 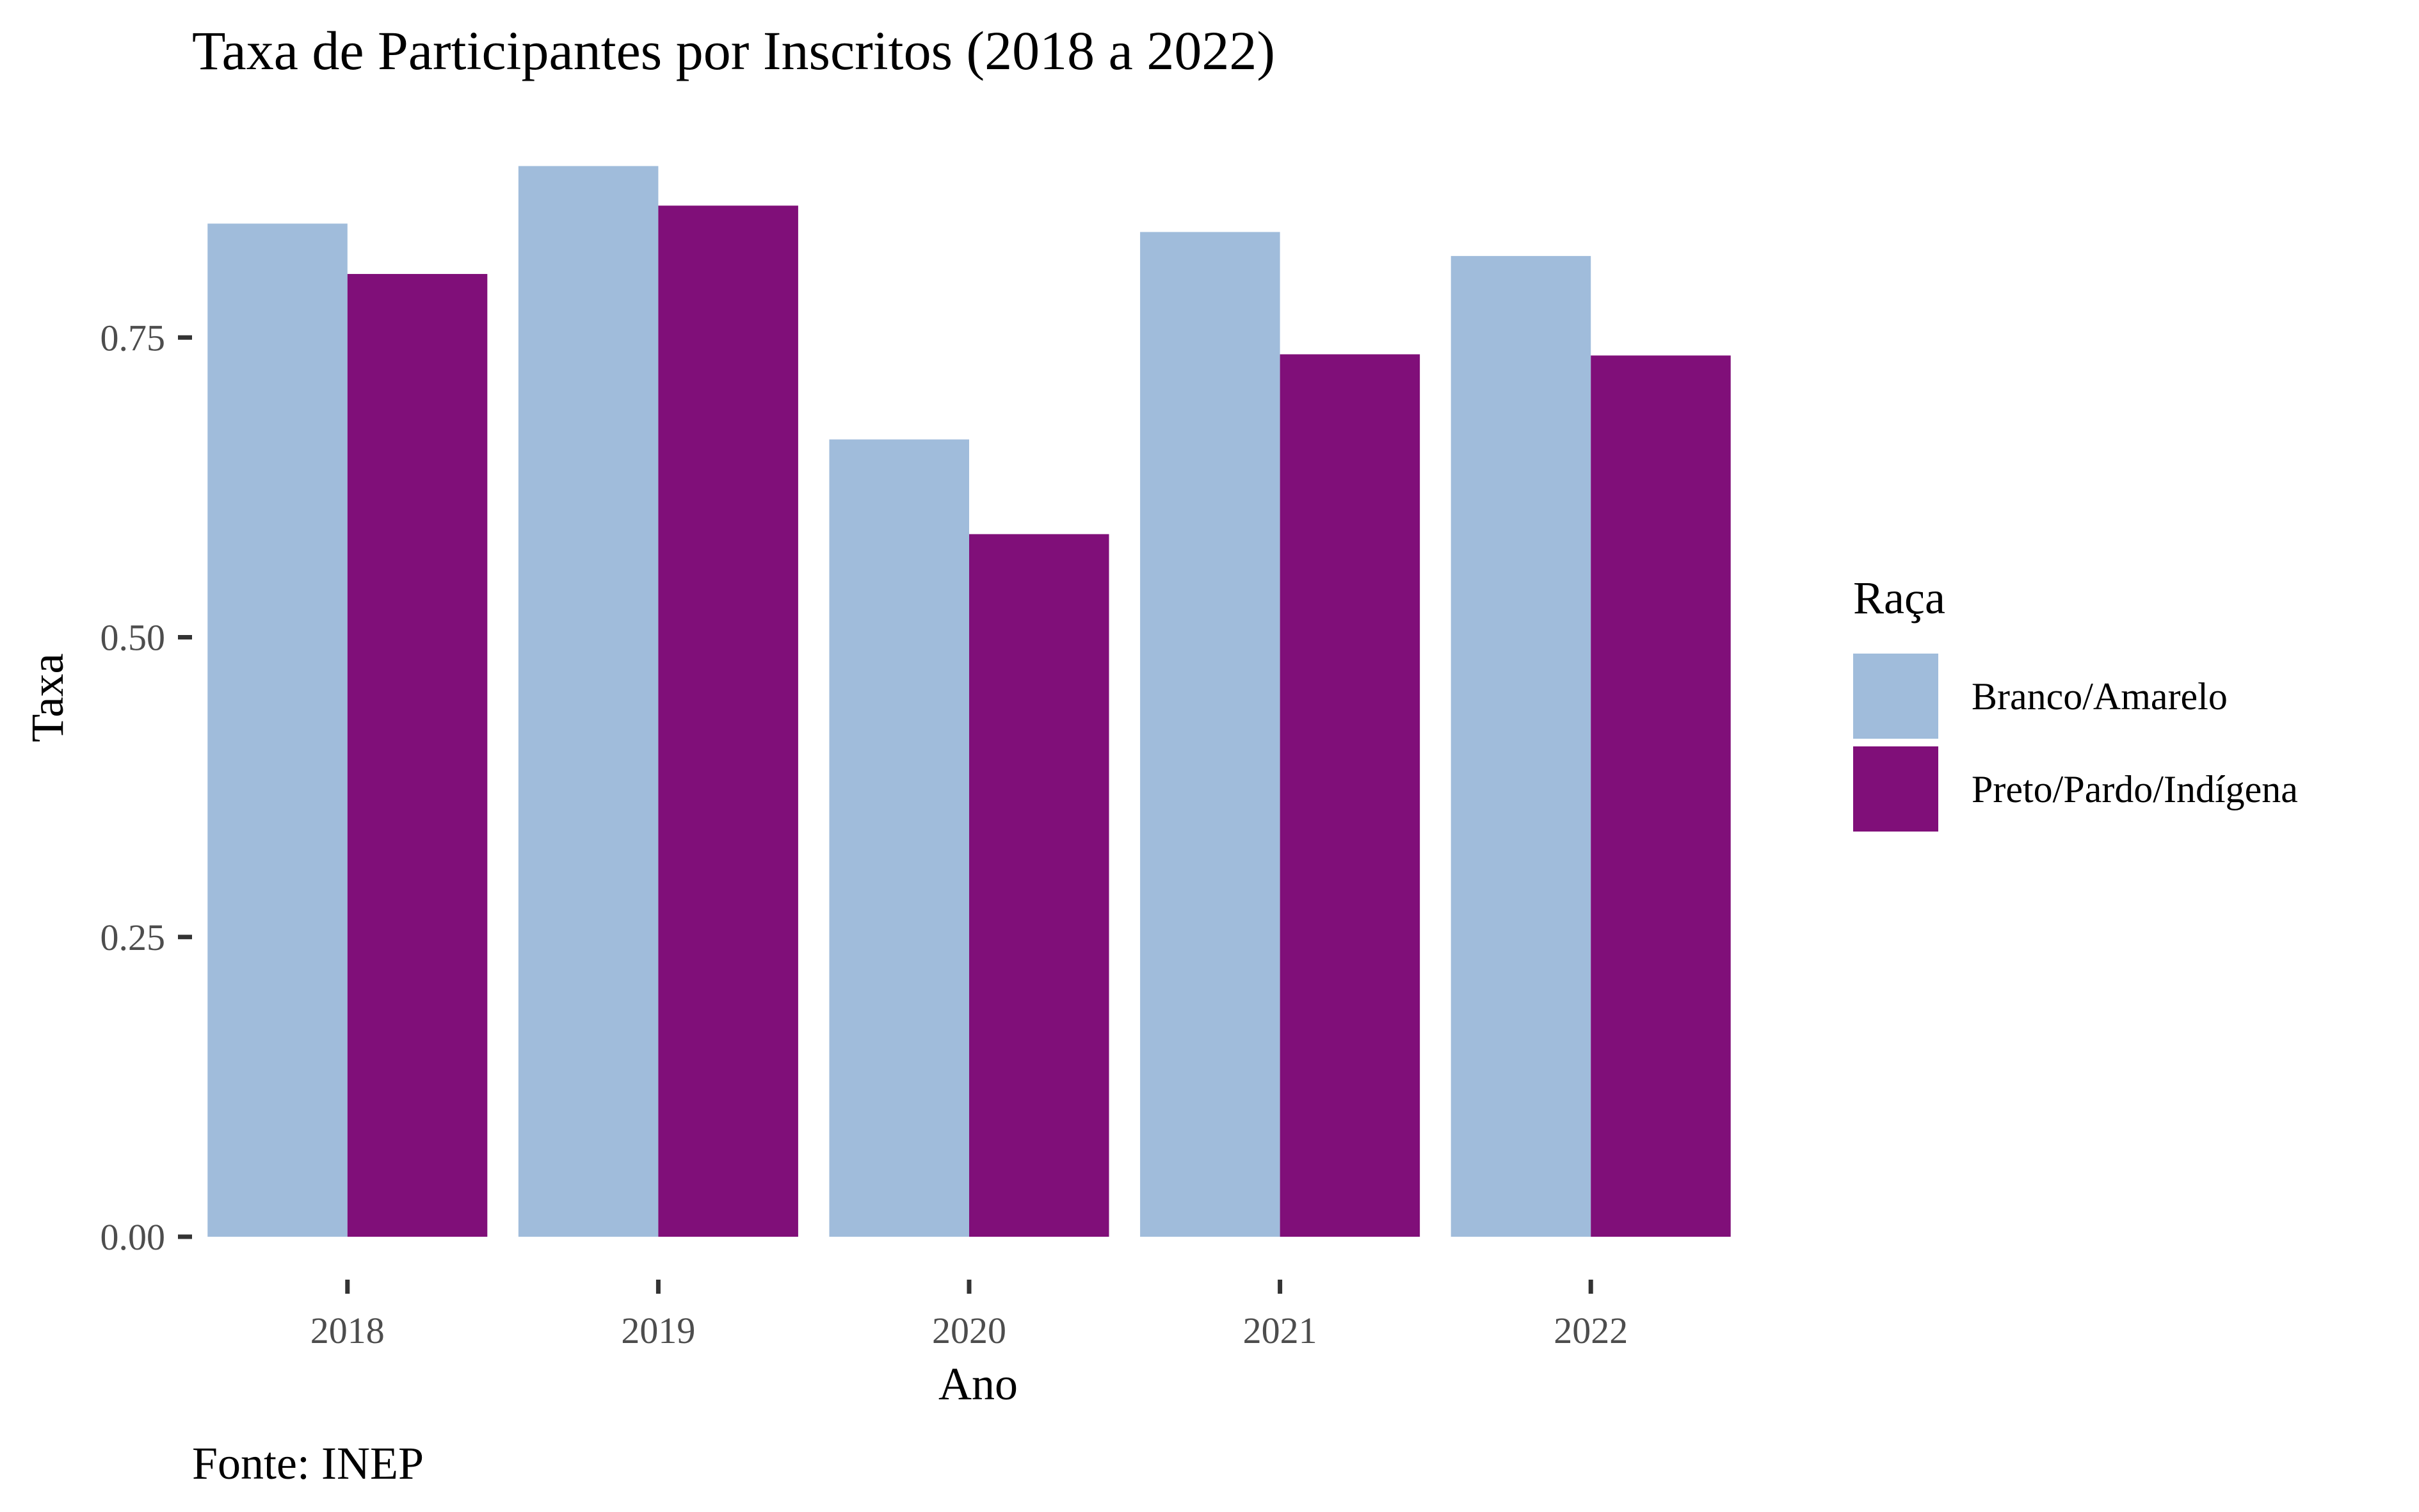 What do you see at coordinates (2135, 789) in the screenshot?
I see `legend-label-preto-pardo-indigena: Preto/Pardo/Indígena` at bounding box center [2135, 789].